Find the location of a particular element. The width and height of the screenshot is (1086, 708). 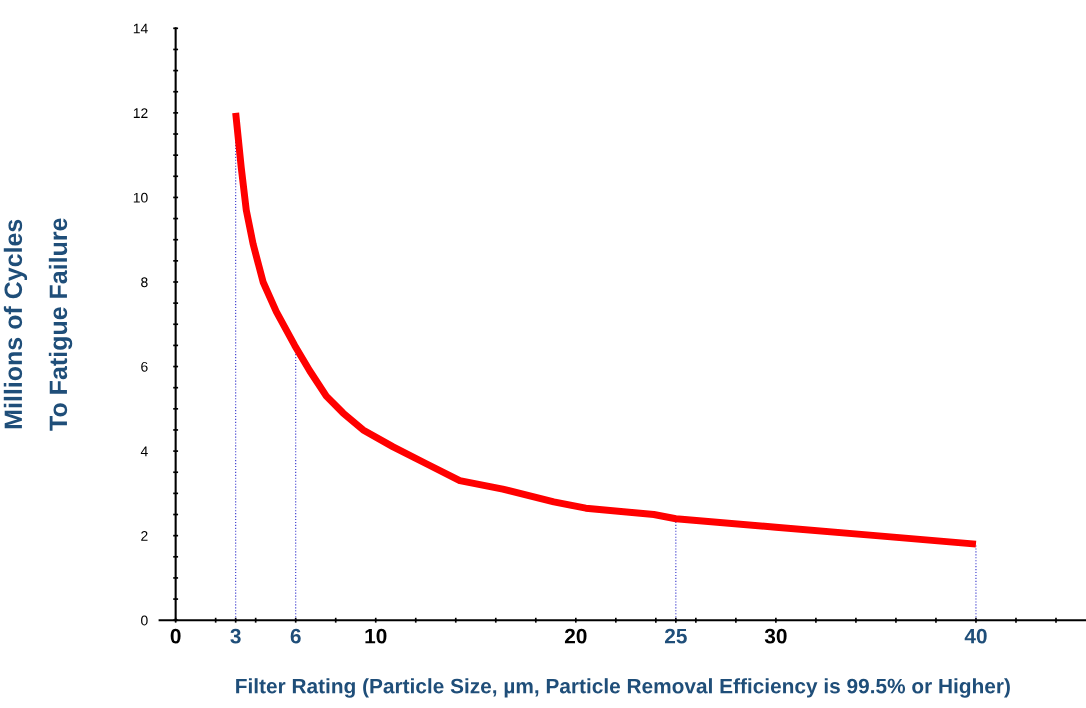

y-tick-label: 2 is located at coordinates (144, 535).